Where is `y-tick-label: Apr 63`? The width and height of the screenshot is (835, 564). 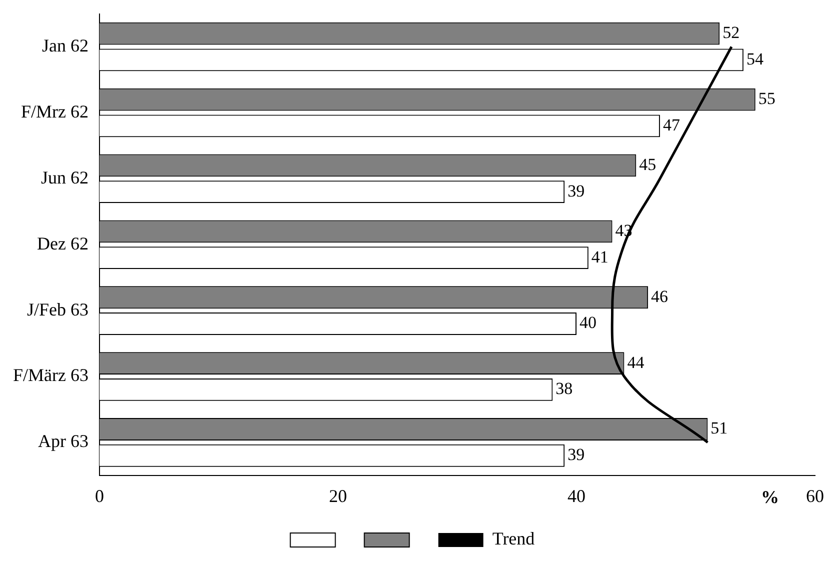 y-tick-label: Apr 63 is located at coordinates (63, 441).